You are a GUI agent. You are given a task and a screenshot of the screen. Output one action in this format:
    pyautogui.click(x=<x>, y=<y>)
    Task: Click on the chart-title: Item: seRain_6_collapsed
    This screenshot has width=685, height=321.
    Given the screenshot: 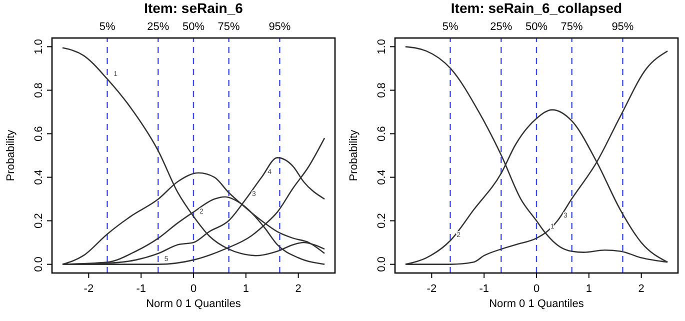 What is the action you would take?
    pyautogui.click(x=536, y=8)
    